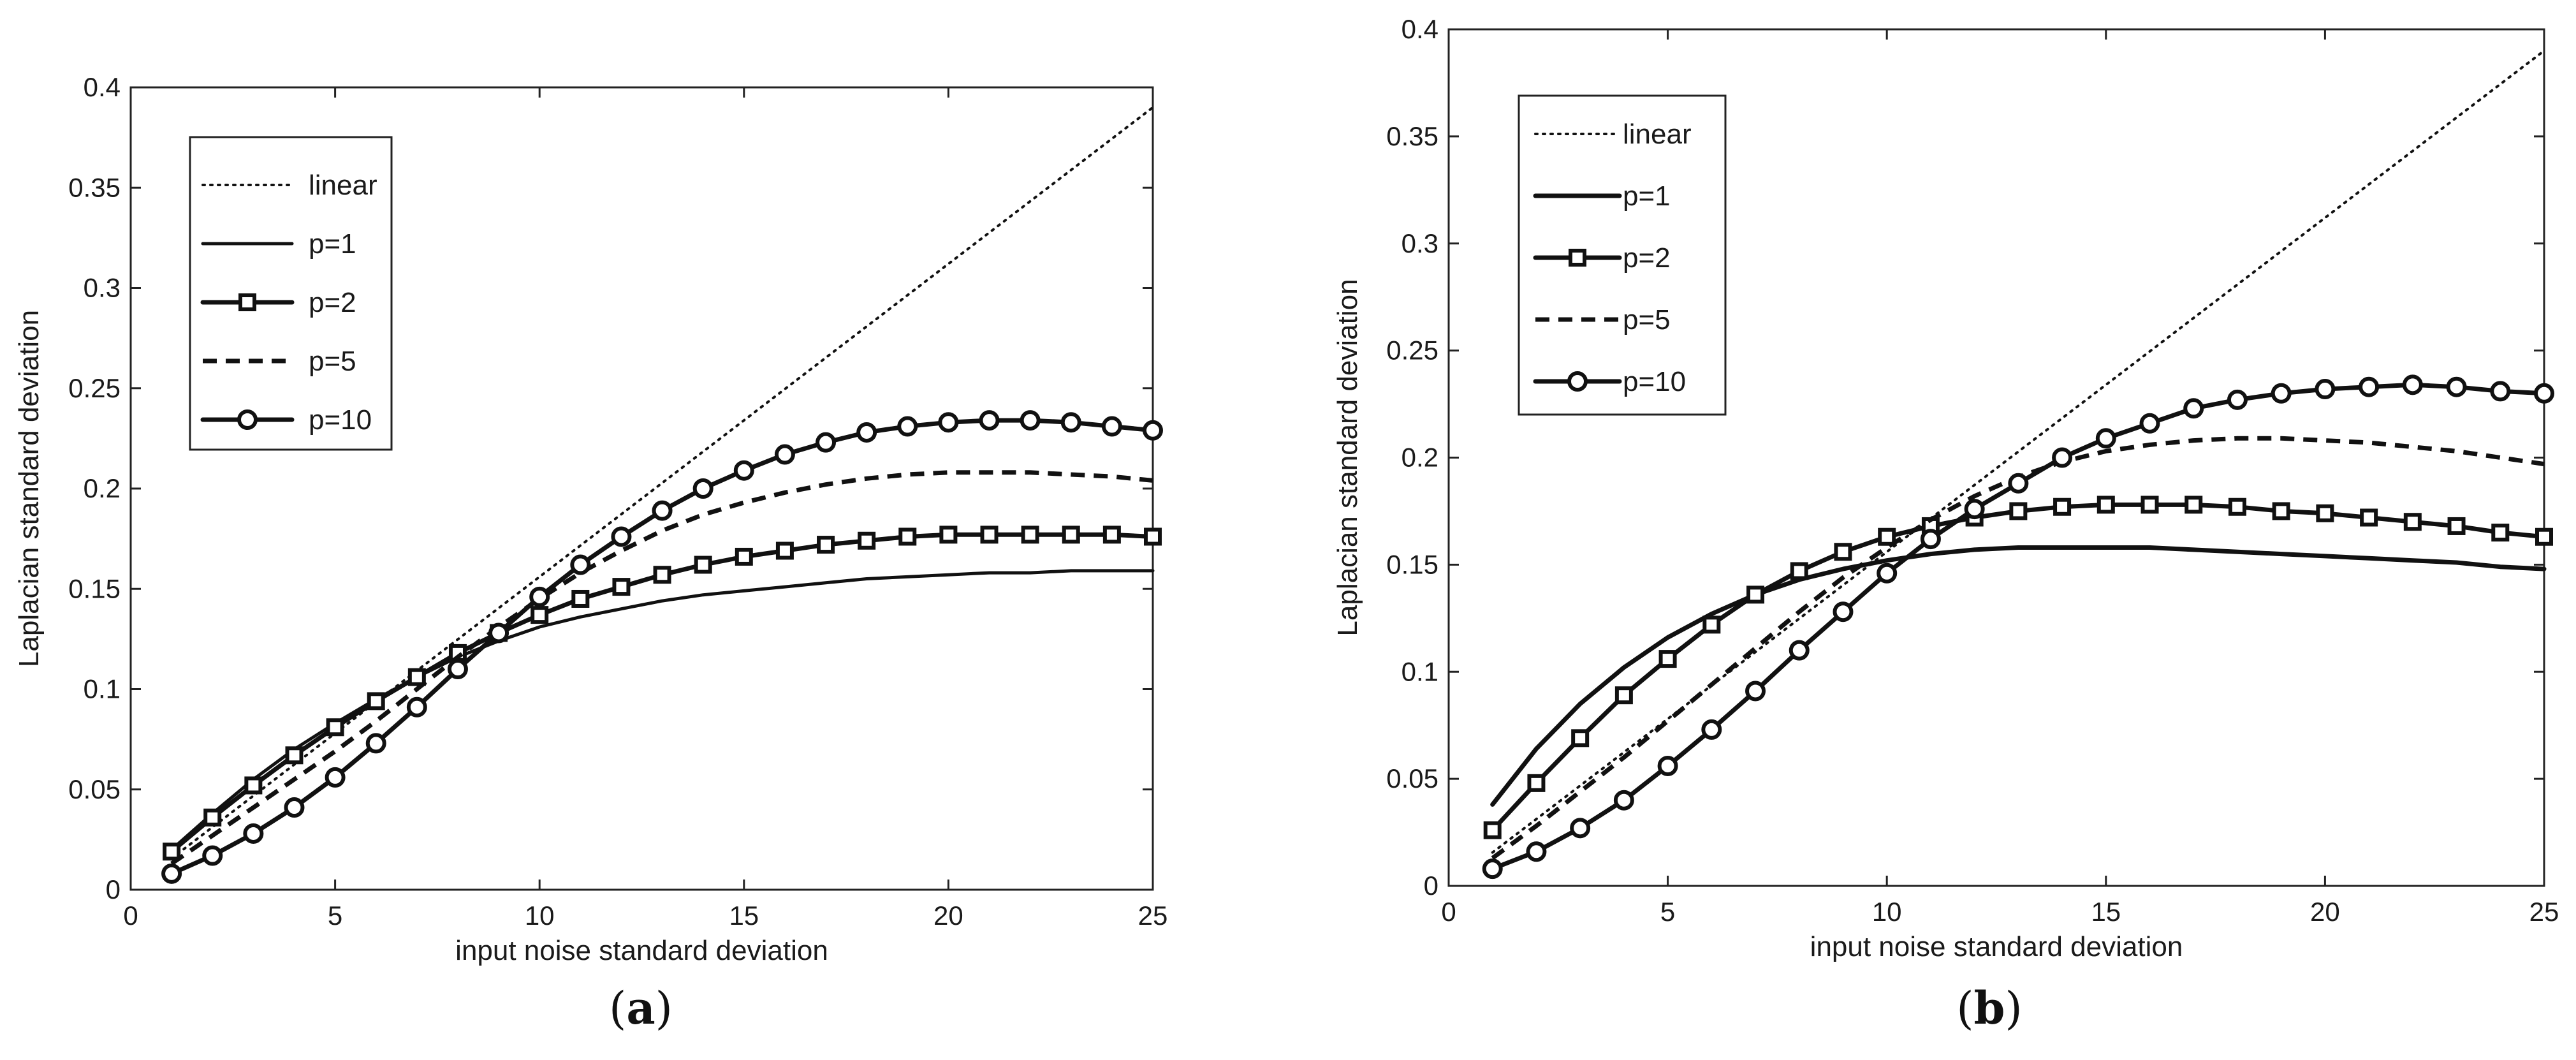 This screenshot has width=2576, height=1060. Describe the element at coordinates (94, 388) in the screenshot. I see `y-tick-label: 0.25` at that location.